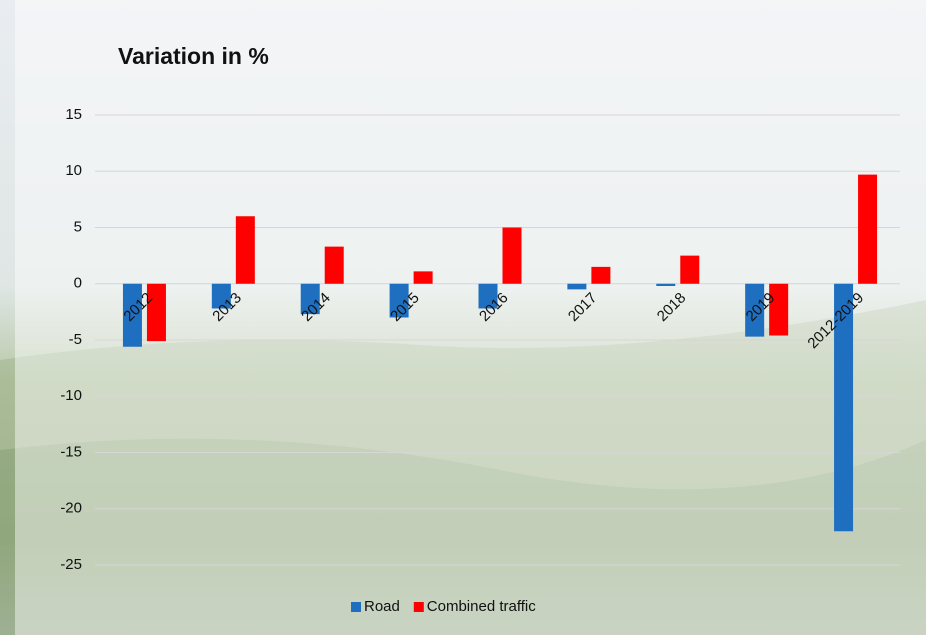  What do you see at coordinates (382, 606) in the screenshot?
I see `legend-label: Road` at bounding box center [382, 606].